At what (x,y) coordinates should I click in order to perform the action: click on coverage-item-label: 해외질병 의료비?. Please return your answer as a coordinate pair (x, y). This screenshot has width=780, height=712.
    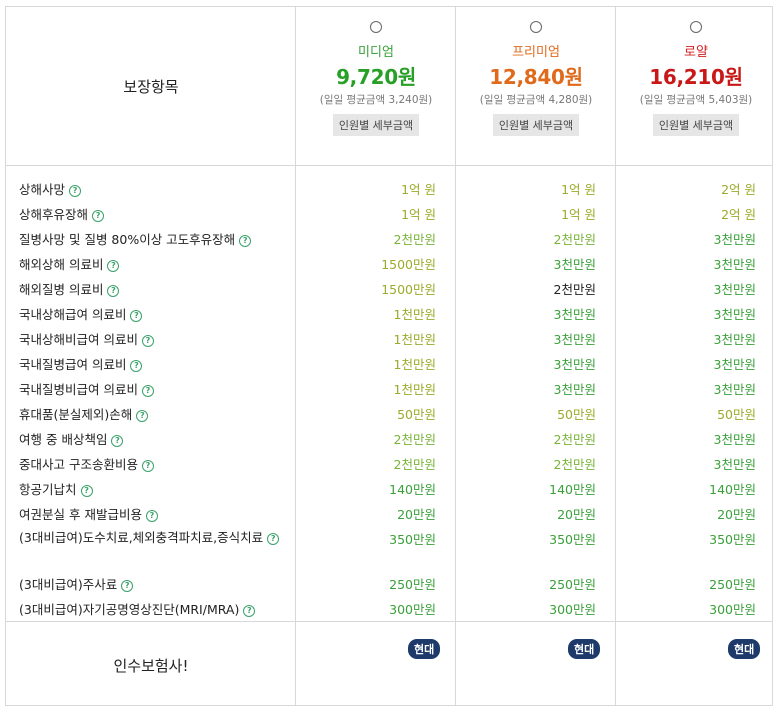
    Looking at the image, I should click on (69, 288).